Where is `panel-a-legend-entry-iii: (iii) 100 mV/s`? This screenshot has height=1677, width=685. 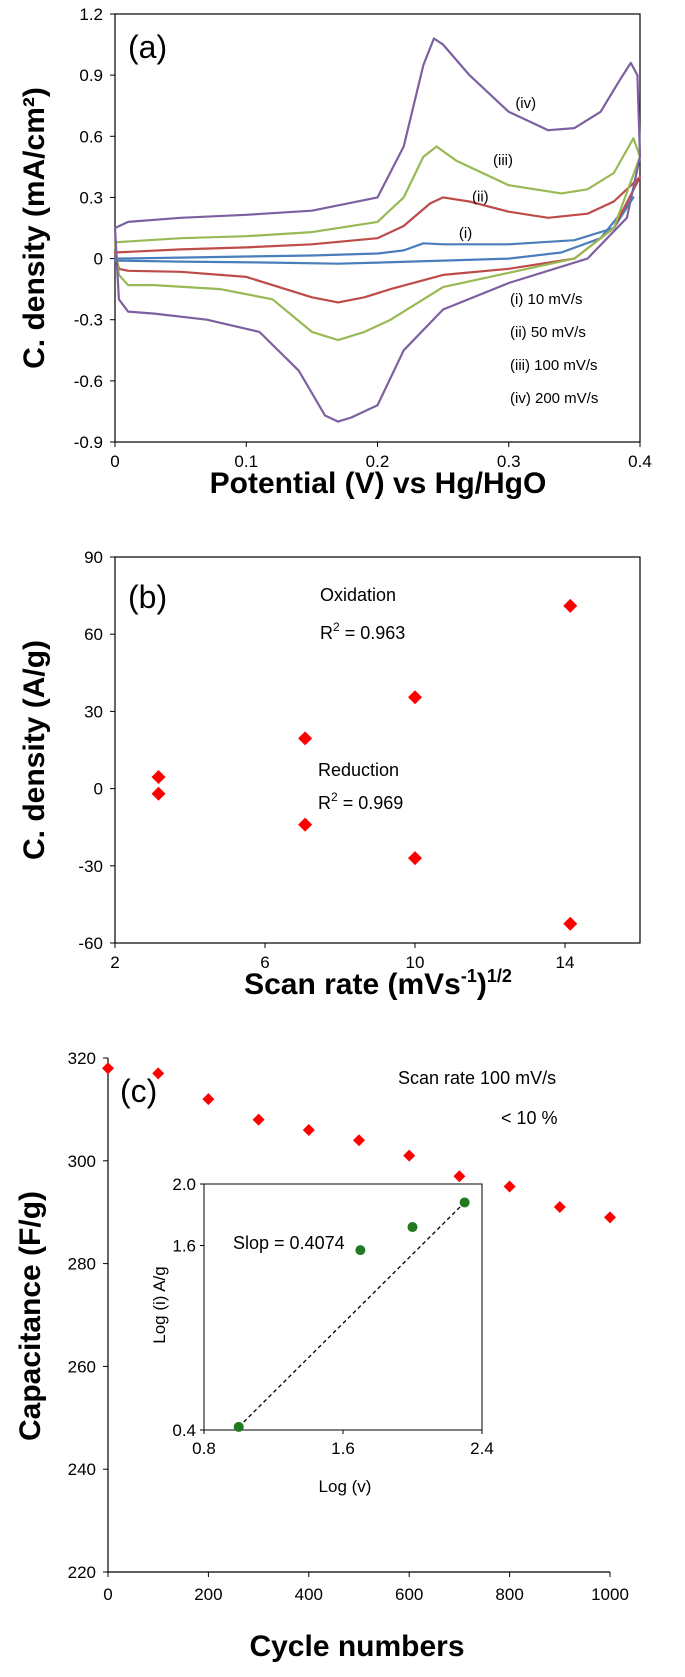 panel-a-legend-entry-iii: (iii) 100 mV/s is located at coordinates (554, 365).